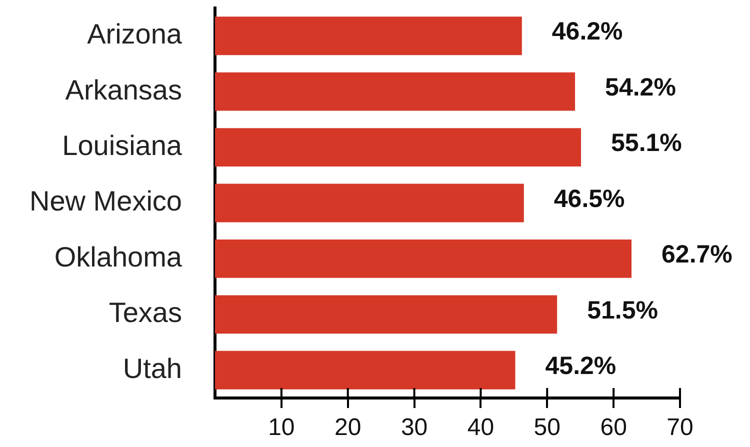 The image size is (750, 447). What do you see at coordinates (580, 366) in the screenshot?
I see `data-label: 45.2%` at bounding box center [580, 366].